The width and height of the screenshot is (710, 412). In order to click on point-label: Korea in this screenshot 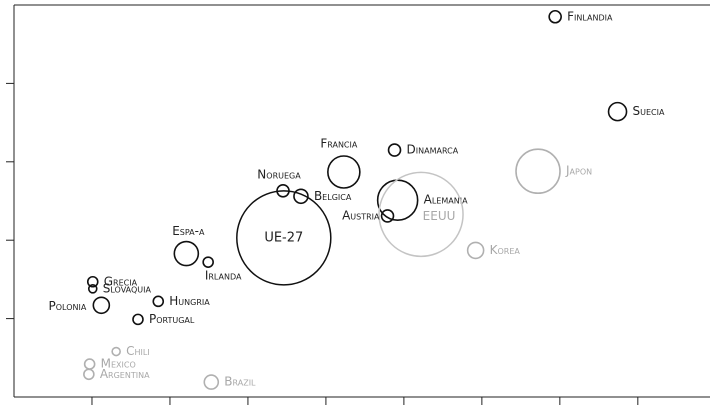, I will do `click(505, 250)`.